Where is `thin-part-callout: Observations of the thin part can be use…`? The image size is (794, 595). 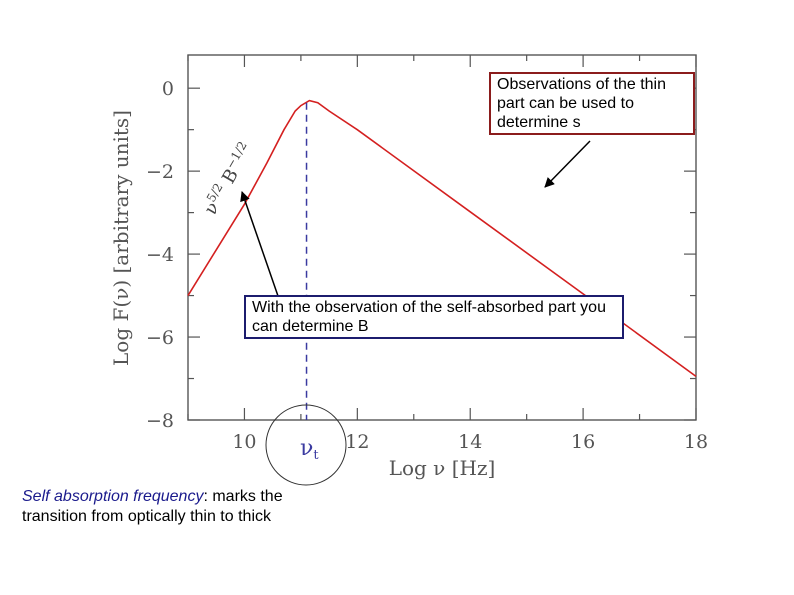 thin-part-callout: Observations of the thin part can be use… is located at coordinates (592, 103).